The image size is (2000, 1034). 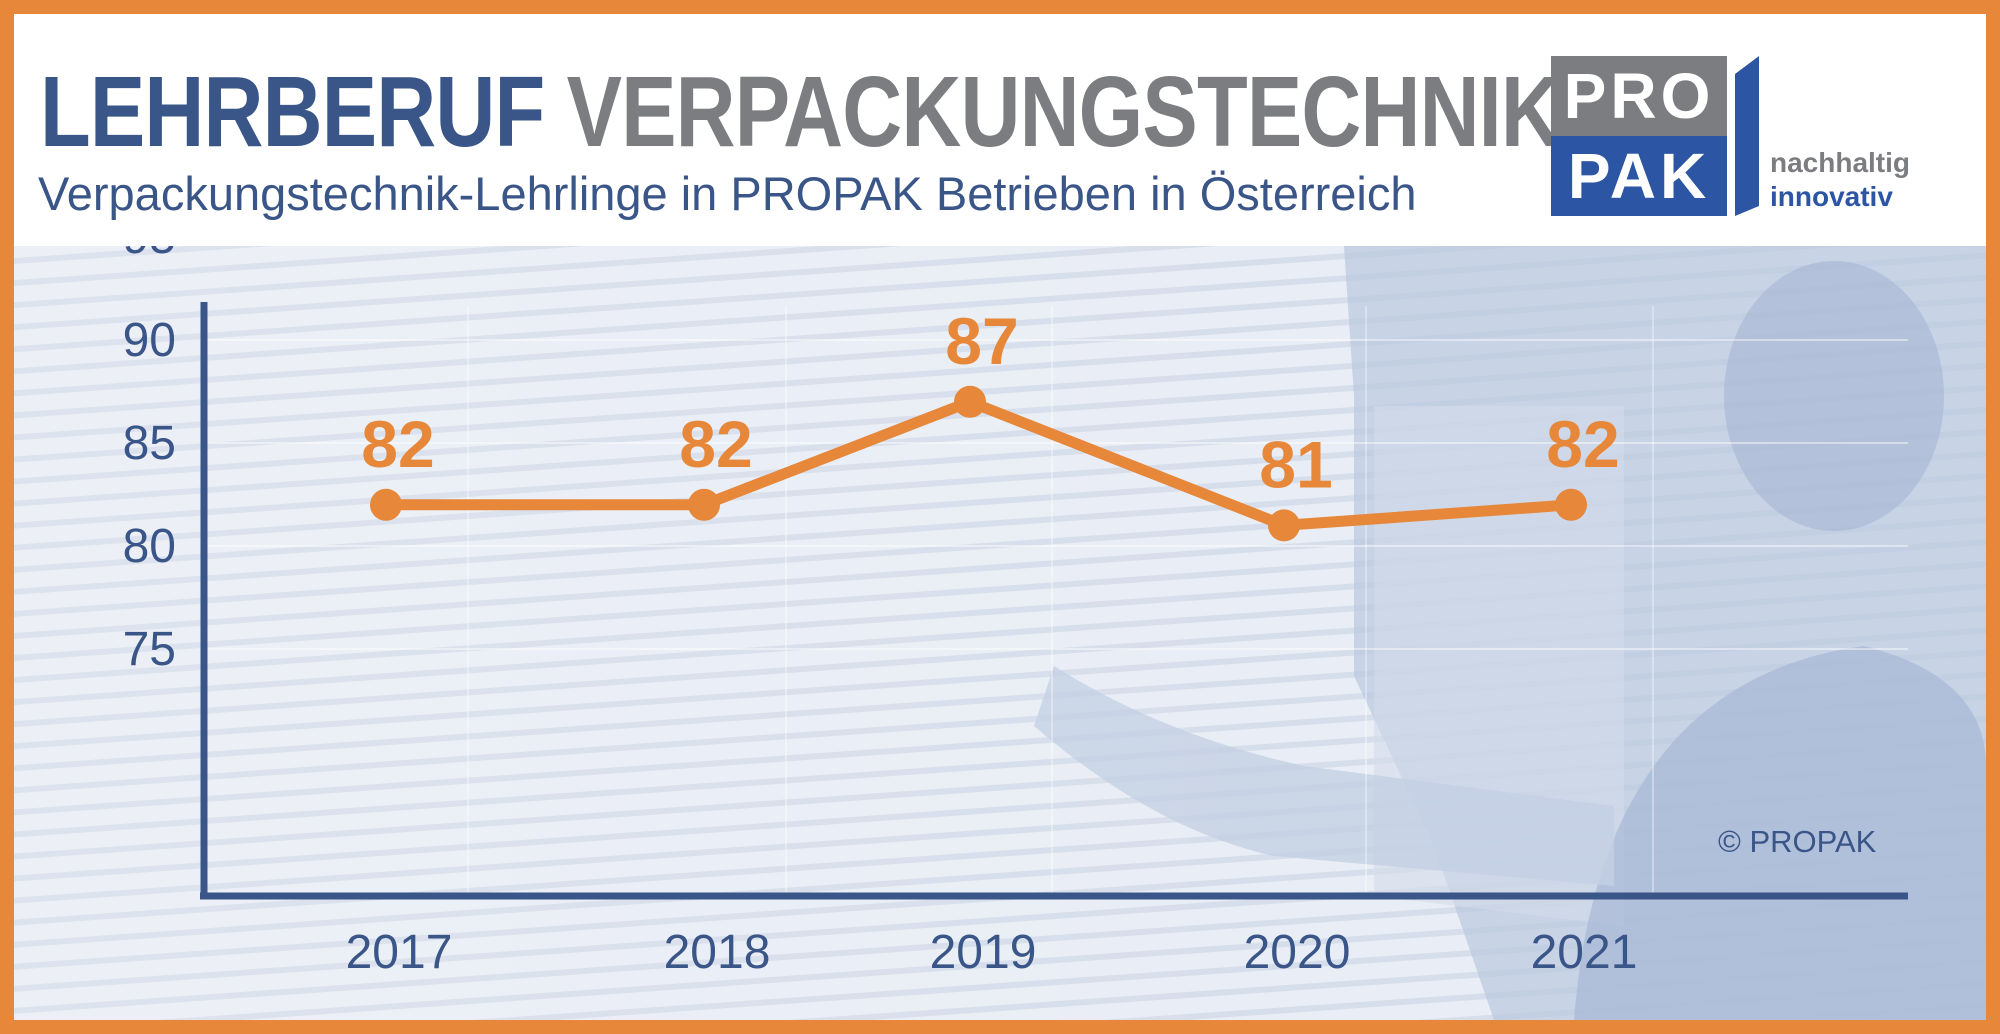 What do you see at coordinates (149, 340) in the screenshot?
I see `y-tick-label: 90` at bounding box center [149, 340].